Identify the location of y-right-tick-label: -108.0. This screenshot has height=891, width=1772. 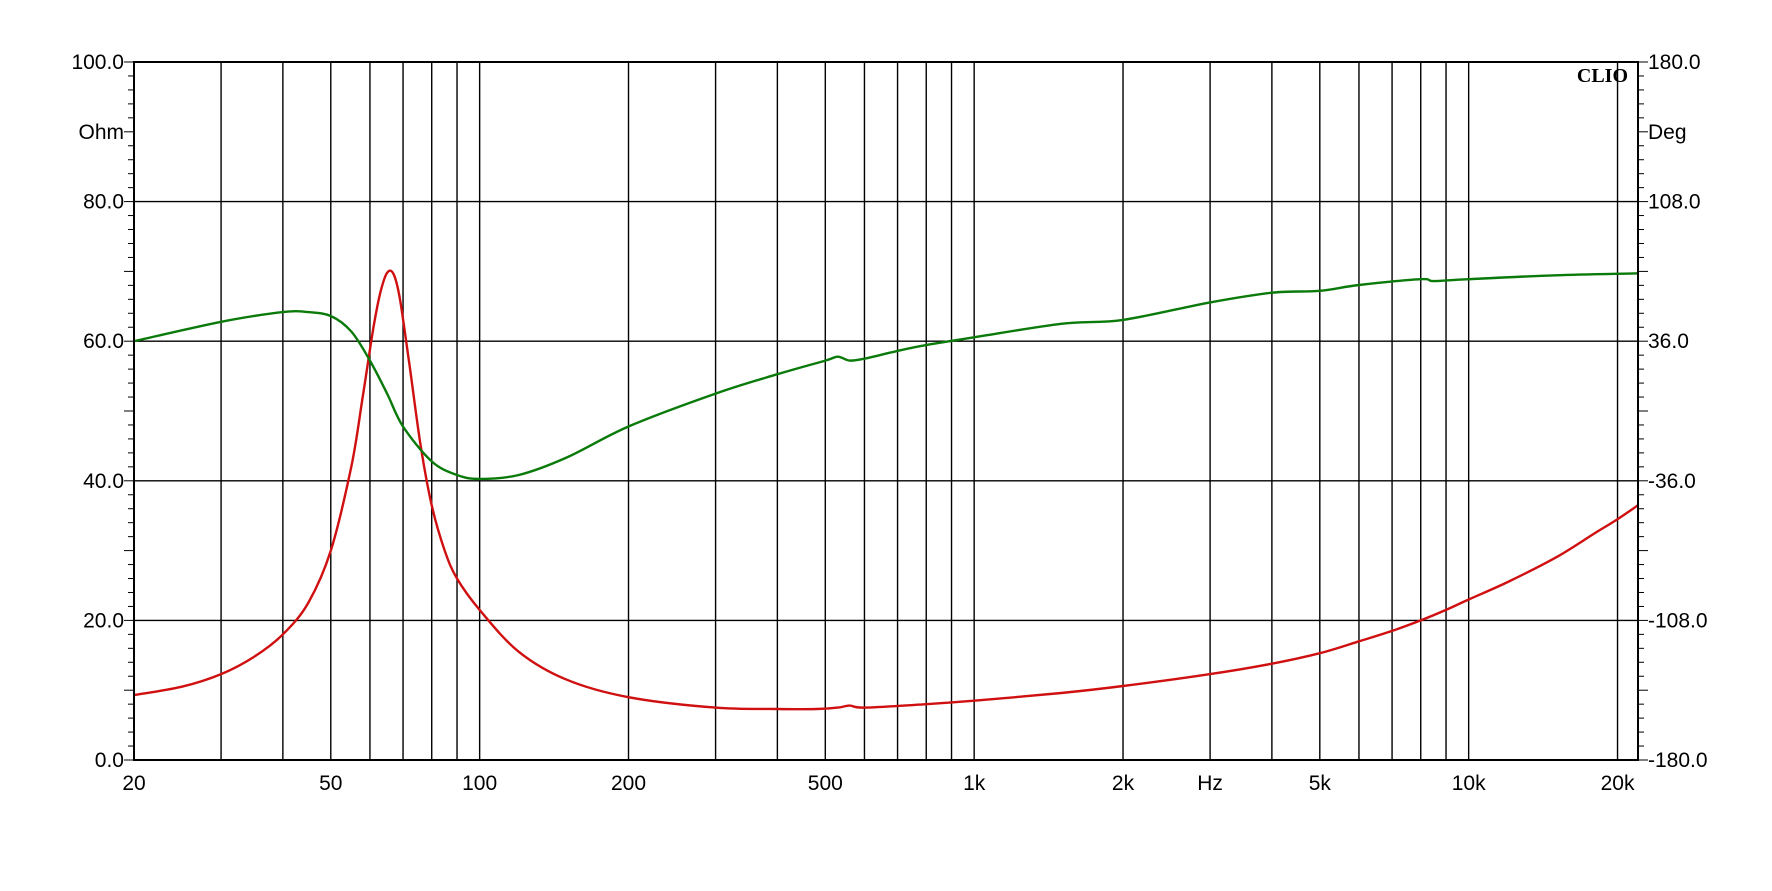
(1678, 620).